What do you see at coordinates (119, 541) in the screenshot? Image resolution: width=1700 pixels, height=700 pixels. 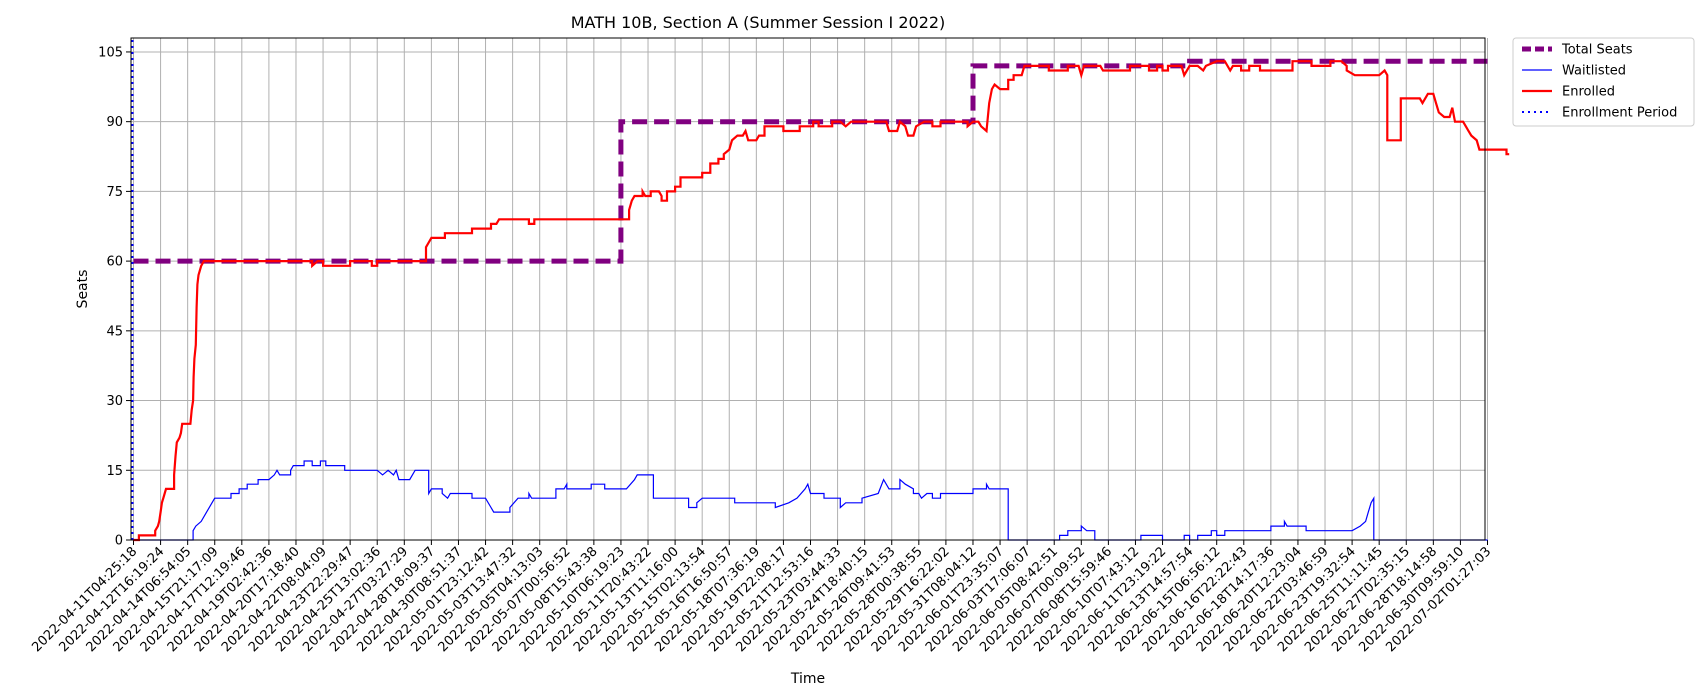 I see `y-tick-label: 0` at bounding box center [119, 541].